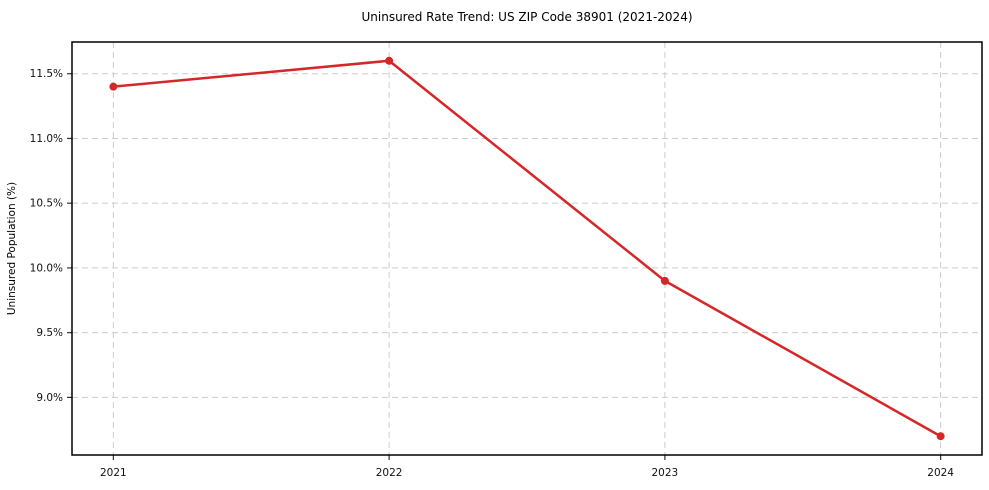 The height and width of the screenshot is (490, 989). What do you see at coordinates (49, 333) in the screenshot?
I see `y-tick-label: 9.5%` at bounding box center [49, 333].